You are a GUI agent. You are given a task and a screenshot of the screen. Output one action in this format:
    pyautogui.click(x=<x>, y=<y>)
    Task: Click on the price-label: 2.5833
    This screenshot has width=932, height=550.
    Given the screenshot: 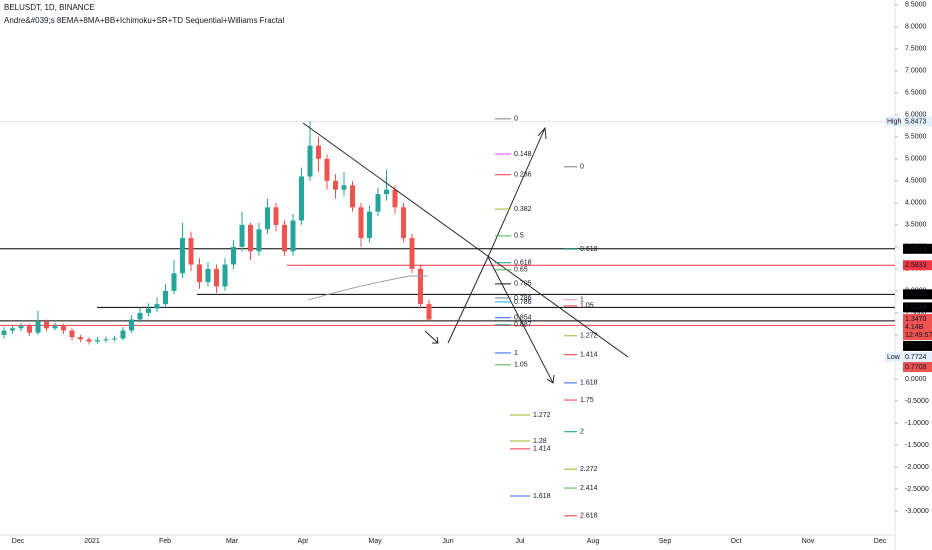 What is the action you would take?
    pyautogui.click(x=916, y=265)
    